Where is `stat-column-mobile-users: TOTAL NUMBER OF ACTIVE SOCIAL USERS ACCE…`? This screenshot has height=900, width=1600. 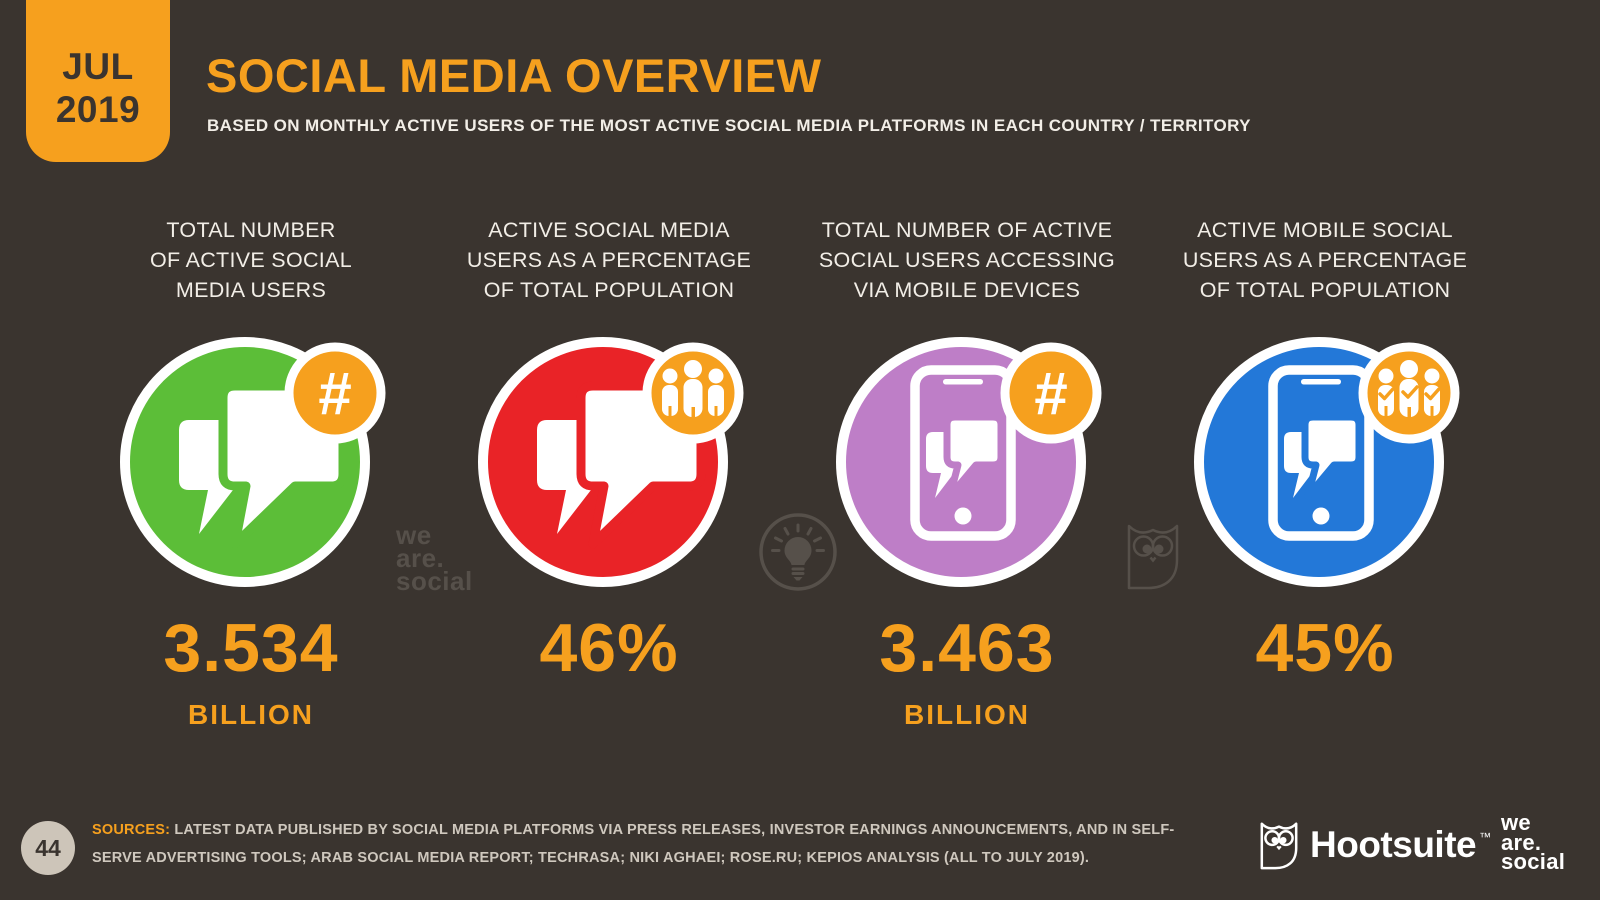 stat-column-mobile-users: TOTAL NUMBER OF ACTIVE SOCIAL USERS ACCE… is located at coordinates (967, 474).